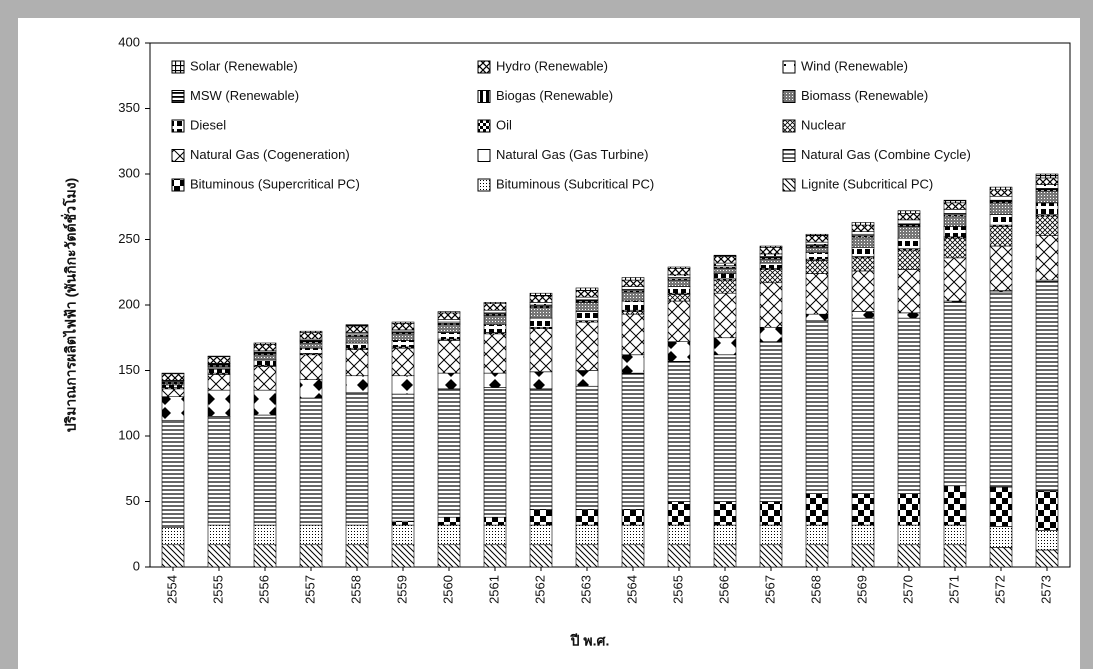 This screenshot has width=1093, height=669. I want to click on legend-label: Nuclear, so click(823, 124).